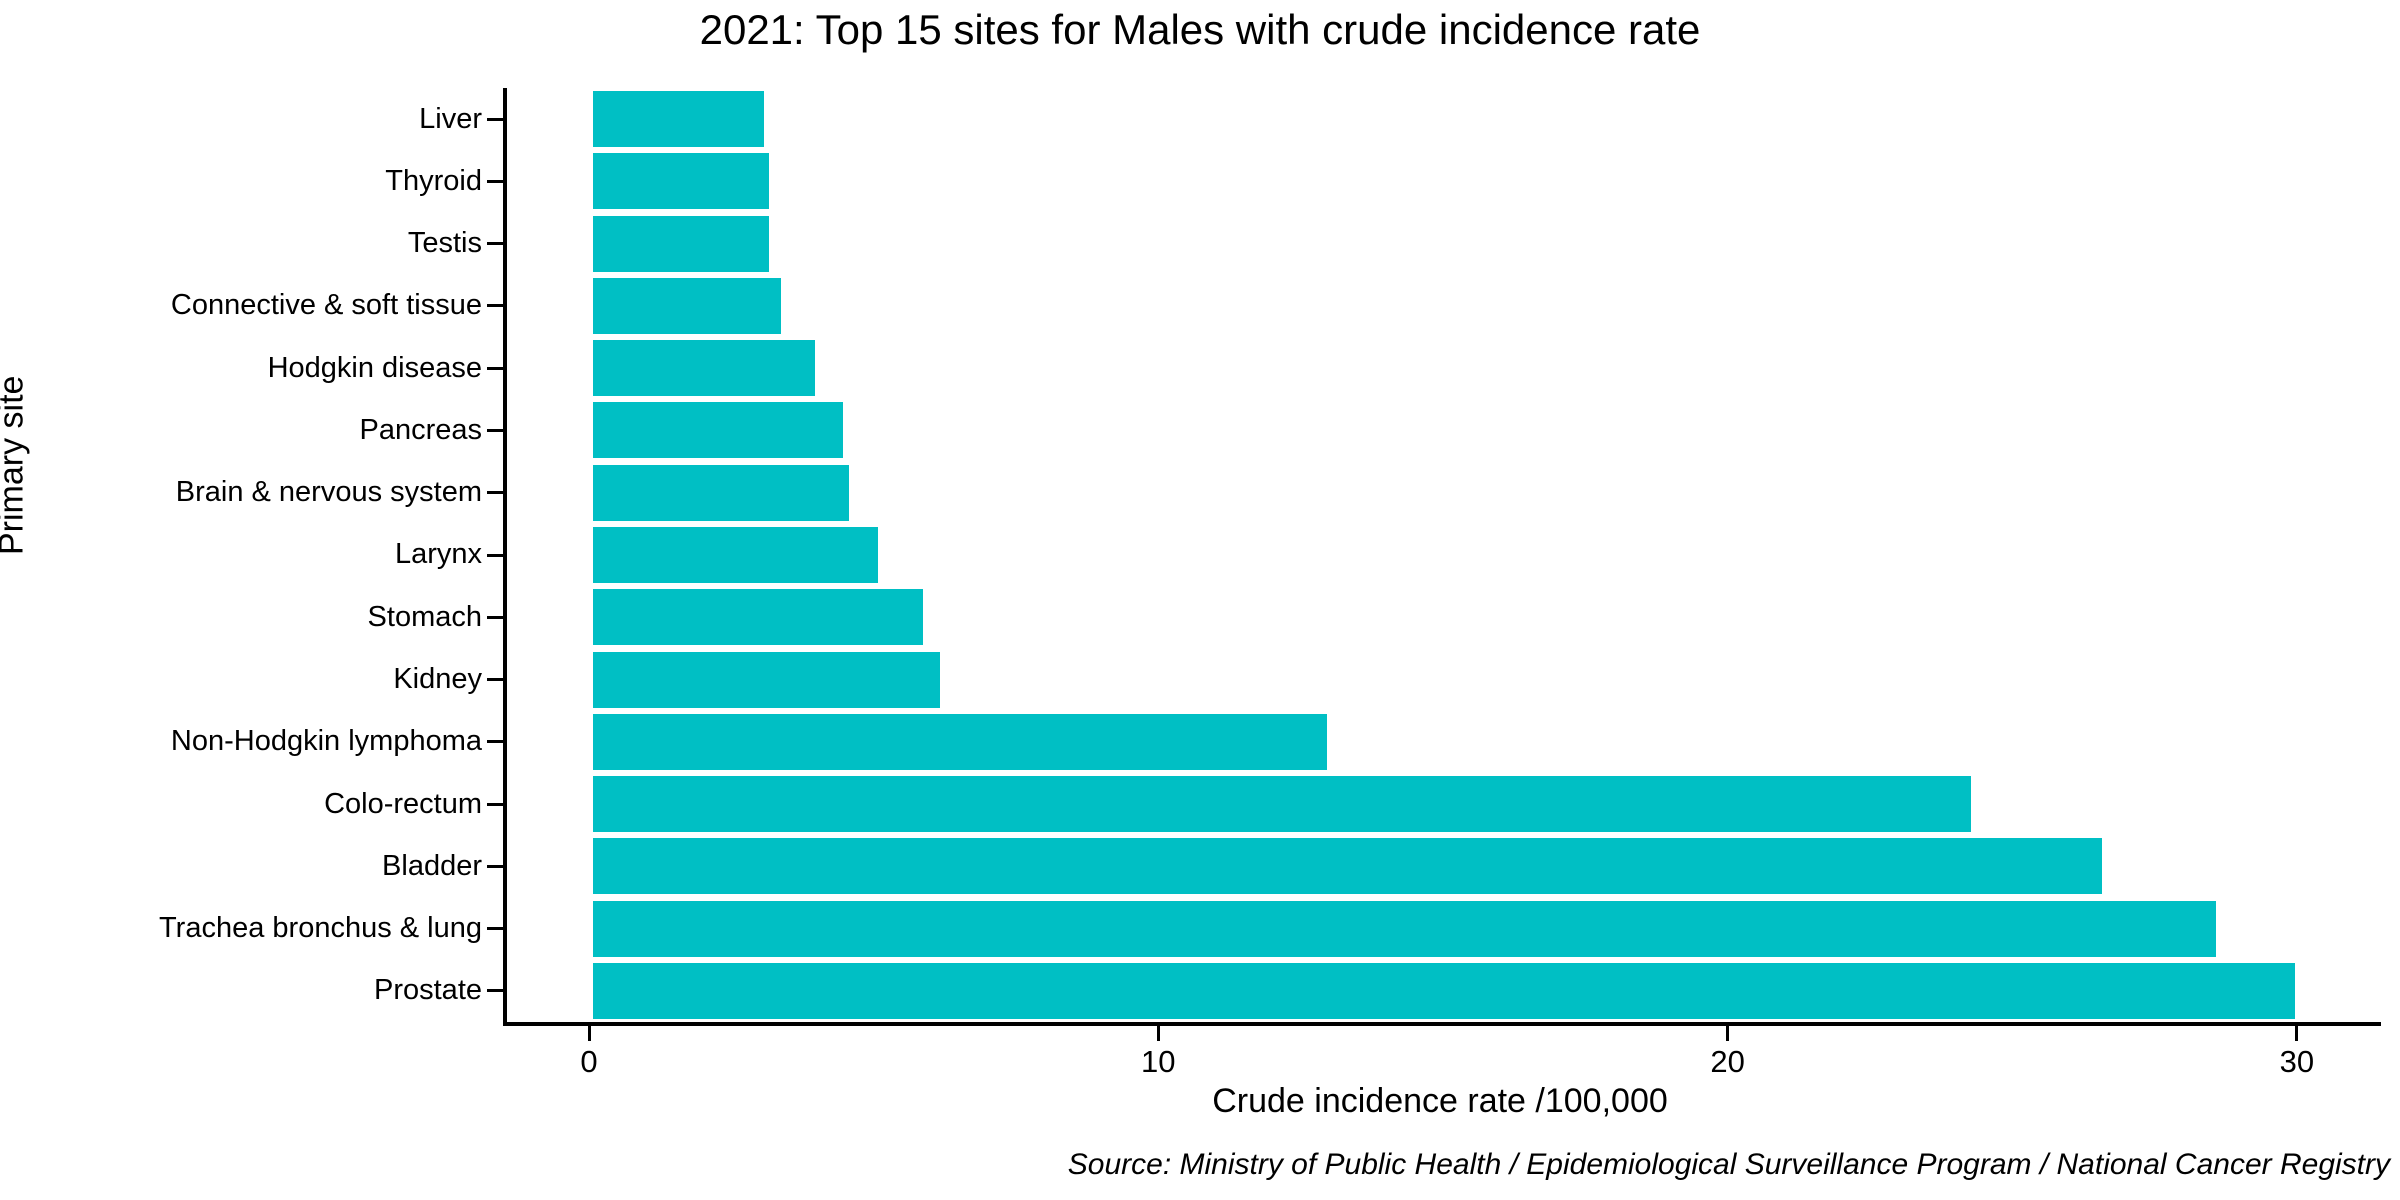 The height and width of the screenshot is (1200, 2400). Describe the element at coordinates (403, 803) in the screenshot. I see `y-tick-label: Colo-rectum` at that location.